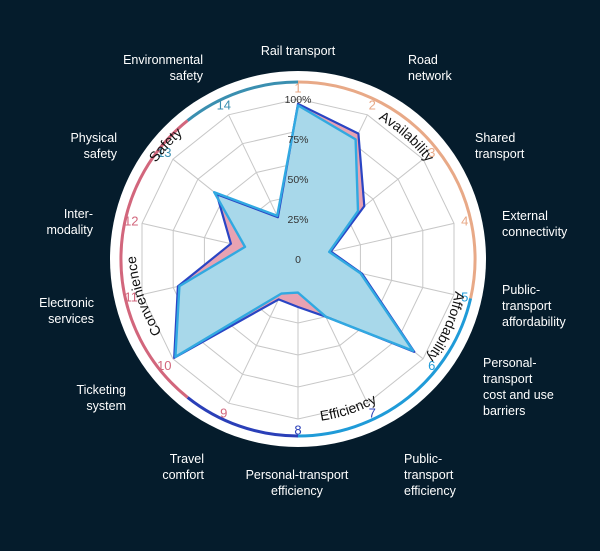  I want to click on category-label: Inter-modality, so click(69, 222).